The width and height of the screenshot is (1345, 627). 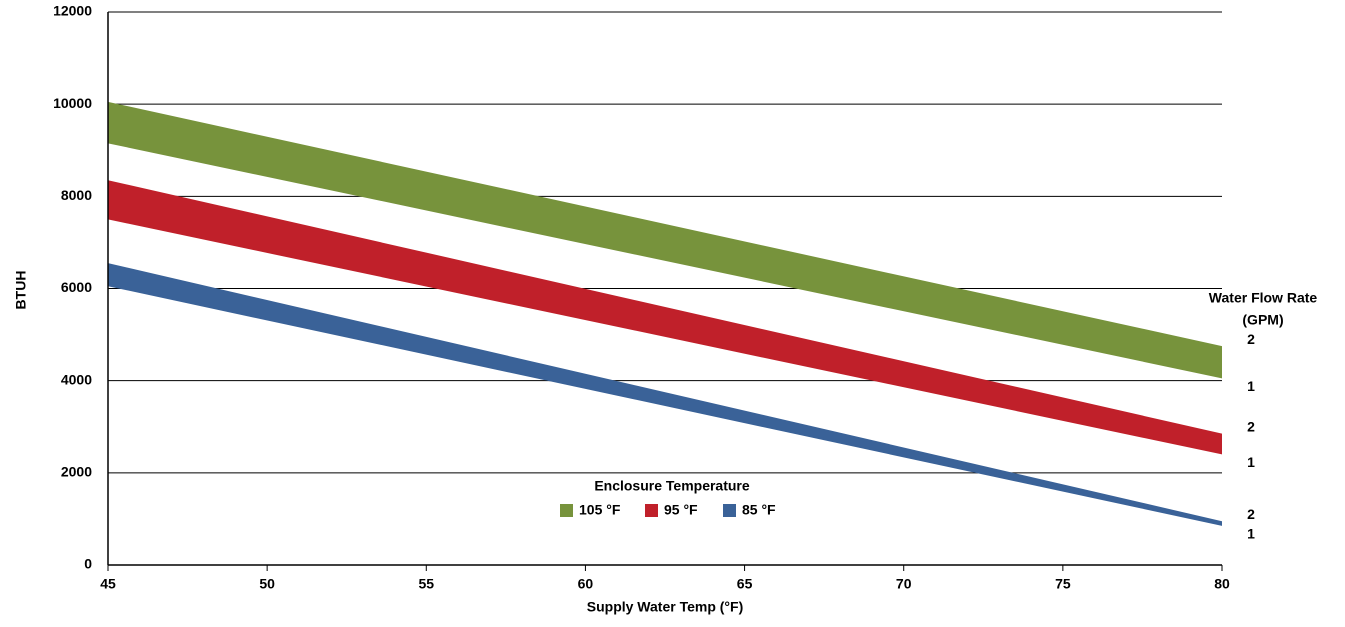 I want to click on y-tick-label: 4000, so click(x=76, y=379).